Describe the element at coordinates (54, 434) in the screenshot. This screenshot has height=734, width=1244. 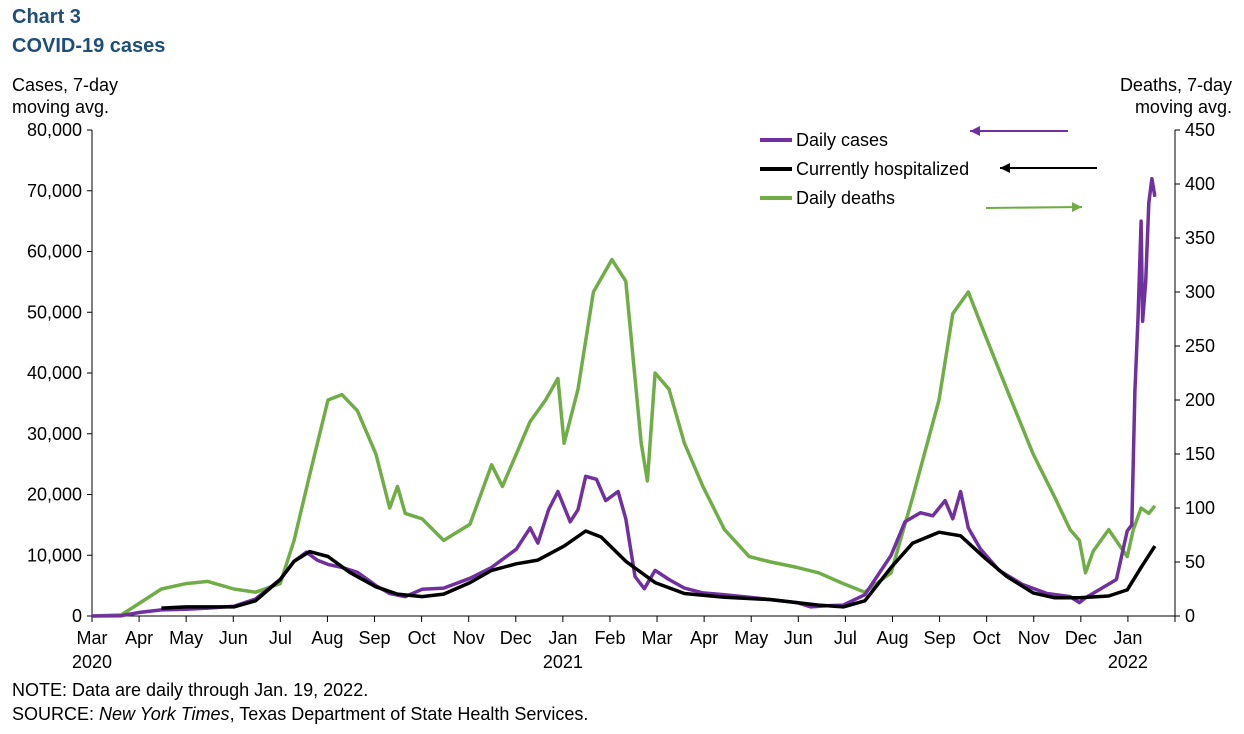
I see `y-left-tick-label: 30,000` at that location.